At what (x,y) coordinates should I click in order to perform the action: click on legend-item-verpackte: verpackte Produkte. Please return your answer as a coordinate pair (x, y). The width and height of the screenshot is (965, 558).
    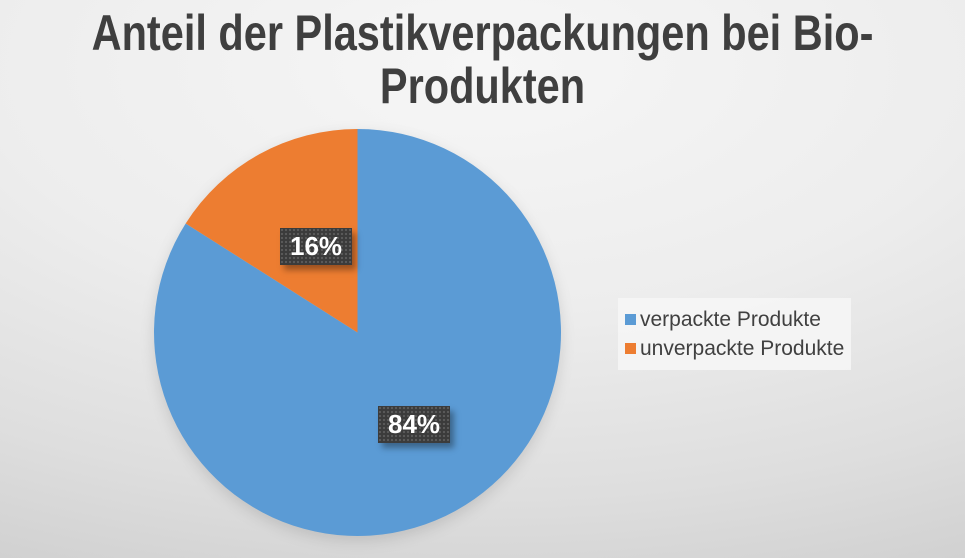
    Looking at the image, I should click on (734, 319).